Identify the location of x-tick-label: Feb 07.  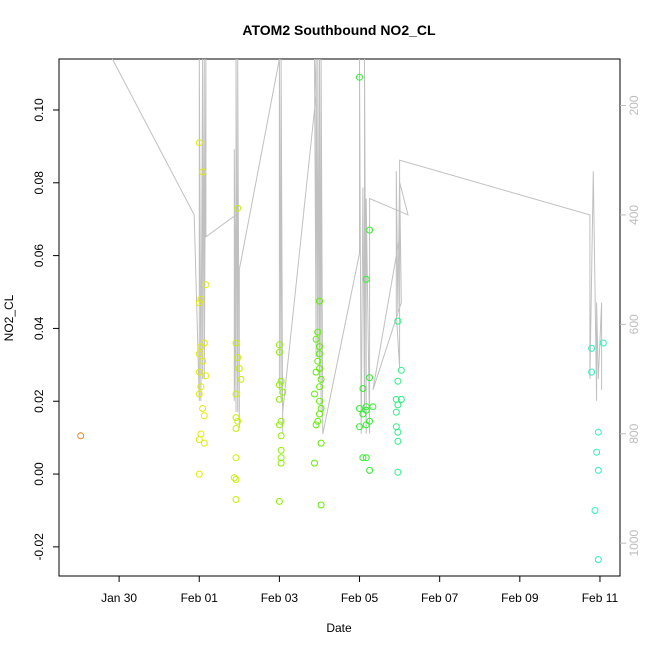
(440, 598).